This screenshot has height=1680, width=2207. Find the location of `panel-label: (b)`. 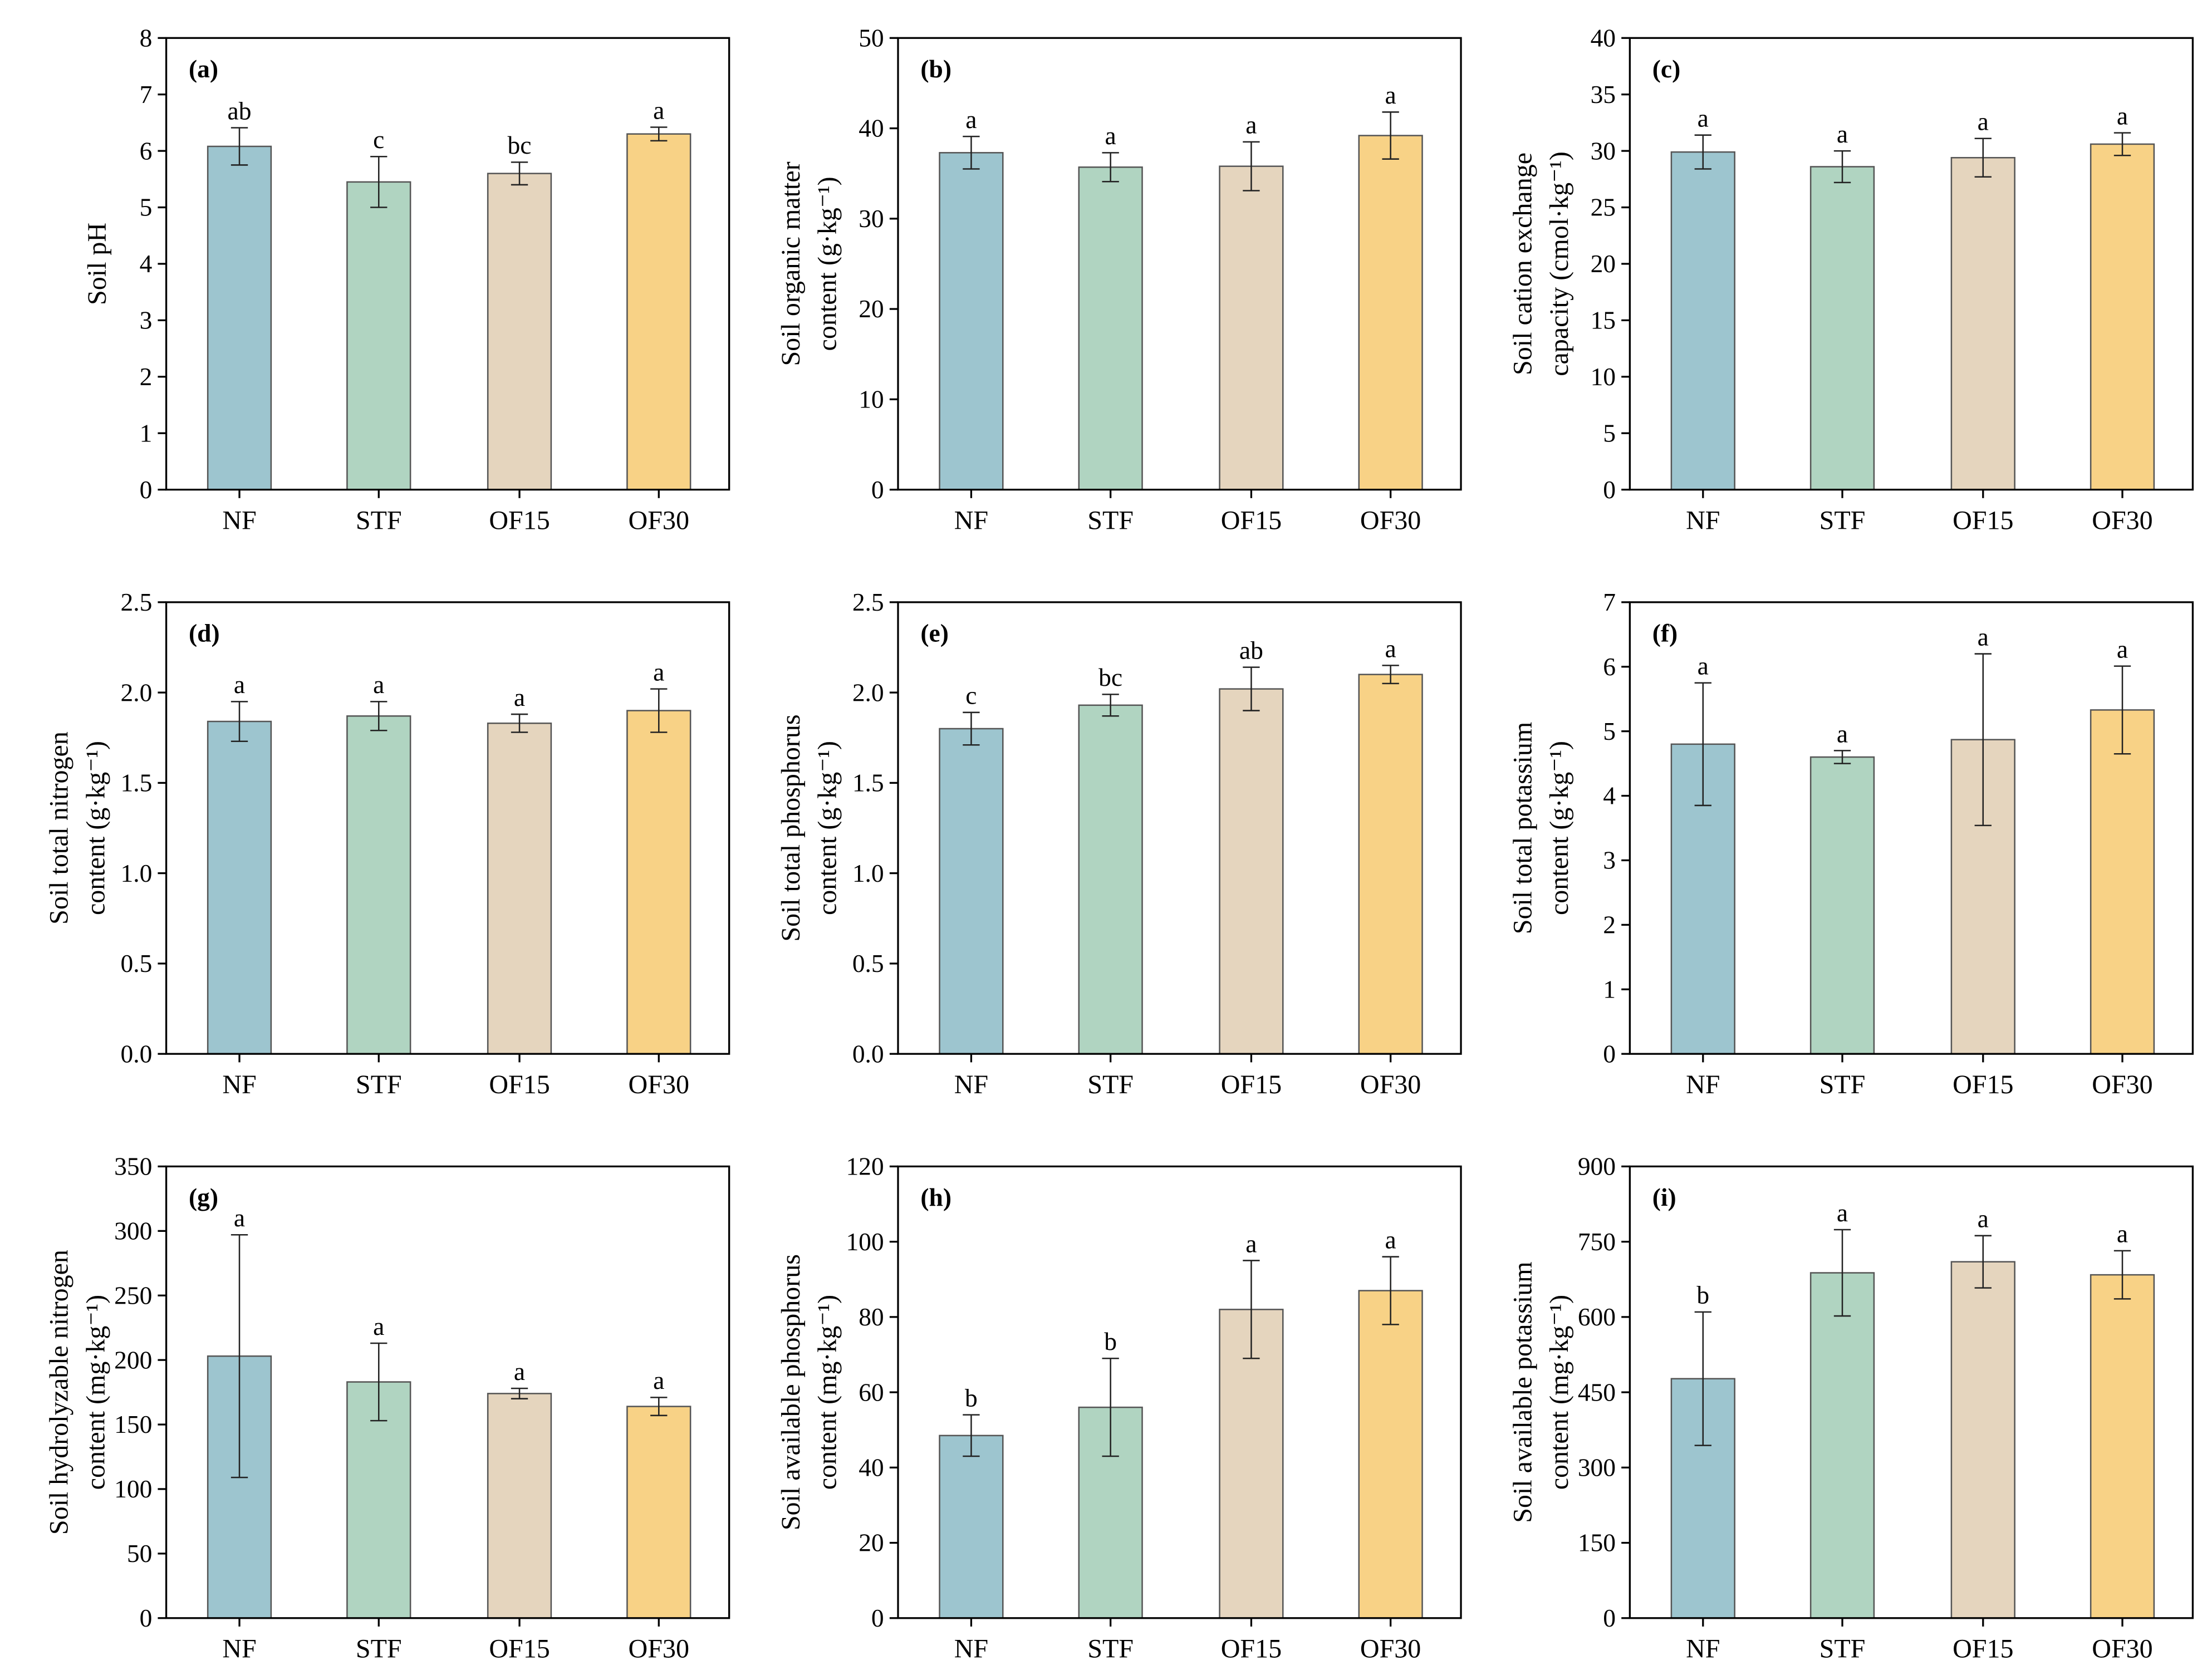

panel-label: (b) is located at coordinates (936, 69).